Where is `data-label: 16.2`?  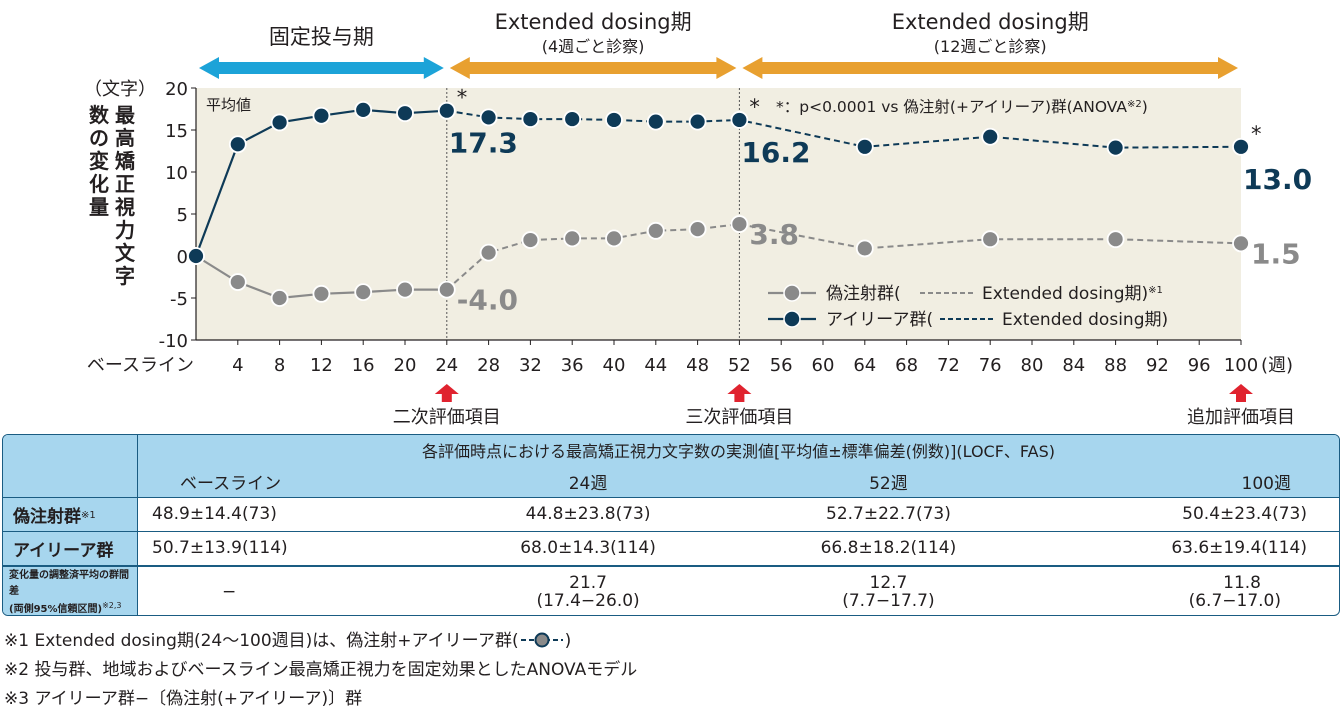
data-label: 16.2 is located at coordinates (775, 152).